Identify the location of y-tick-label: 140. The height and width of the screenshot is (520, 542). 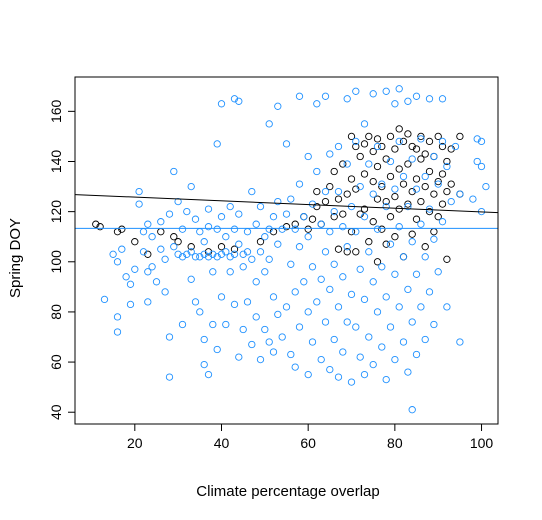
(56, 162).